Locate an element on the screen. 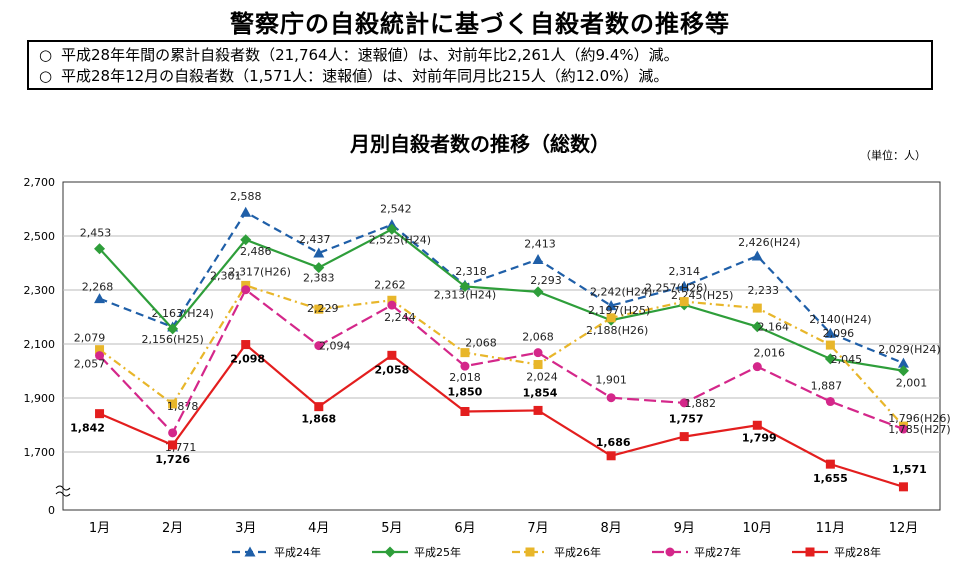  x-tick-label: 1月 is located at coordinates (99, 528).